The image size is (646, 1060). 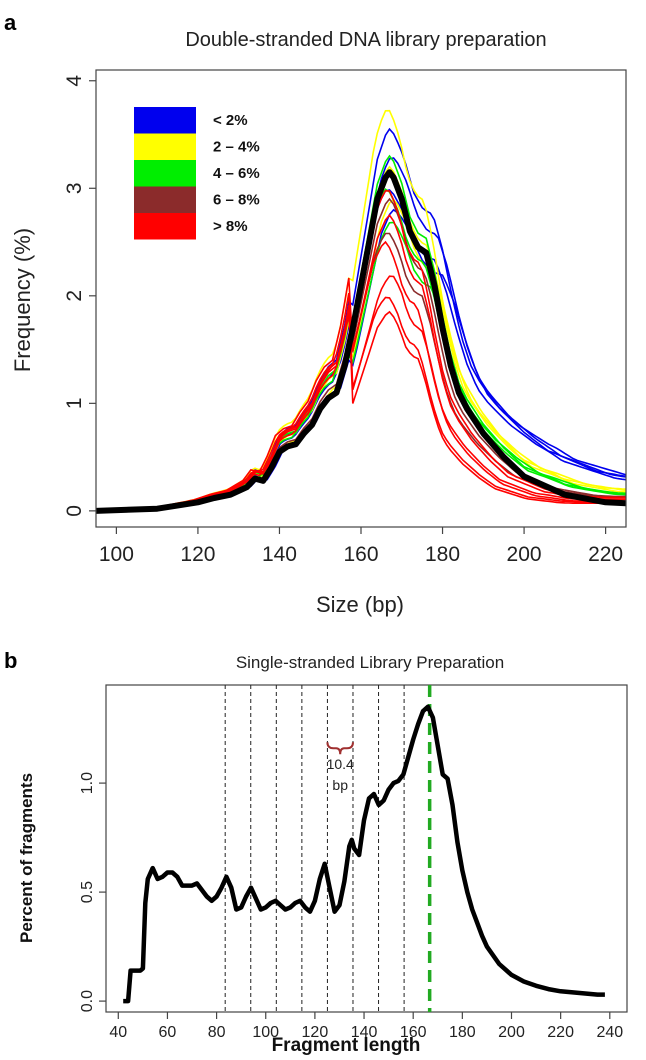 I want to click on legend-label-2: 4 – 6%, so click(x=236, y=173).